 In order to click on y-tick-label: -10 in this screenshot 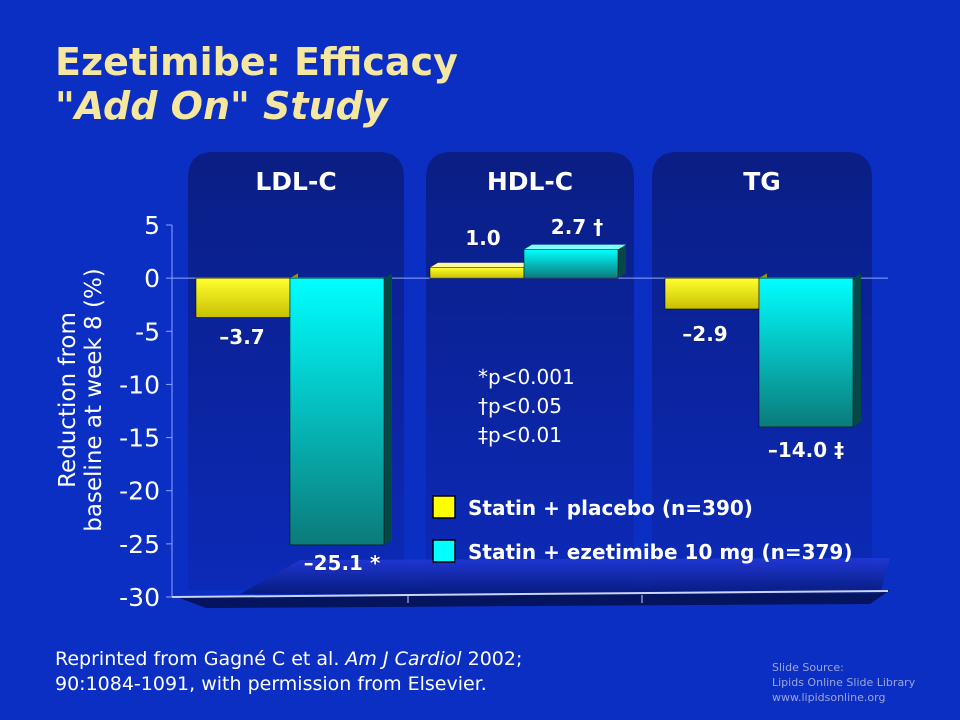, I will do `click(139, 384)`.